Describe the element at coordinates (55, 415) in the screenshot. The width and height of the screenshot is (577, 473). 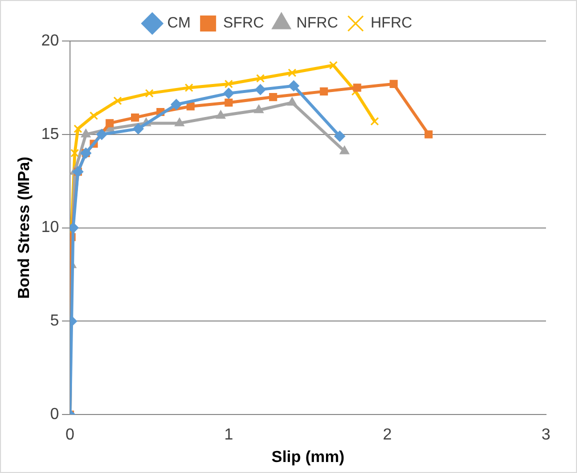
I see `y-tick-label: 0` at that location.